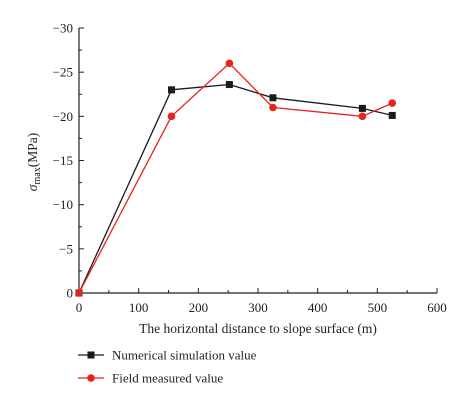 Image resolution: width=474 pixels, height=405 pixels. I want to click on x-axis-ticks: 0 100 200 300 400 500 600, so click(261, 301).